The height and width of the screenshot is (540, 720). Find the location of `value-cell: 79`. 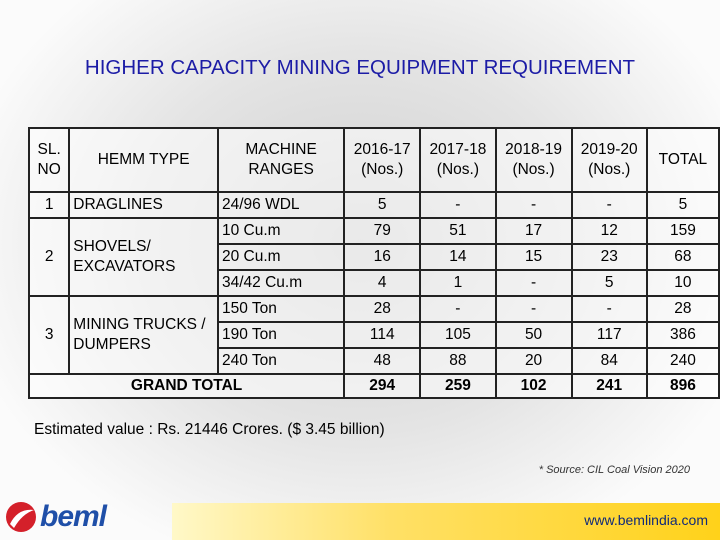

value-cell: 79 is located at coordinates (382, 231).